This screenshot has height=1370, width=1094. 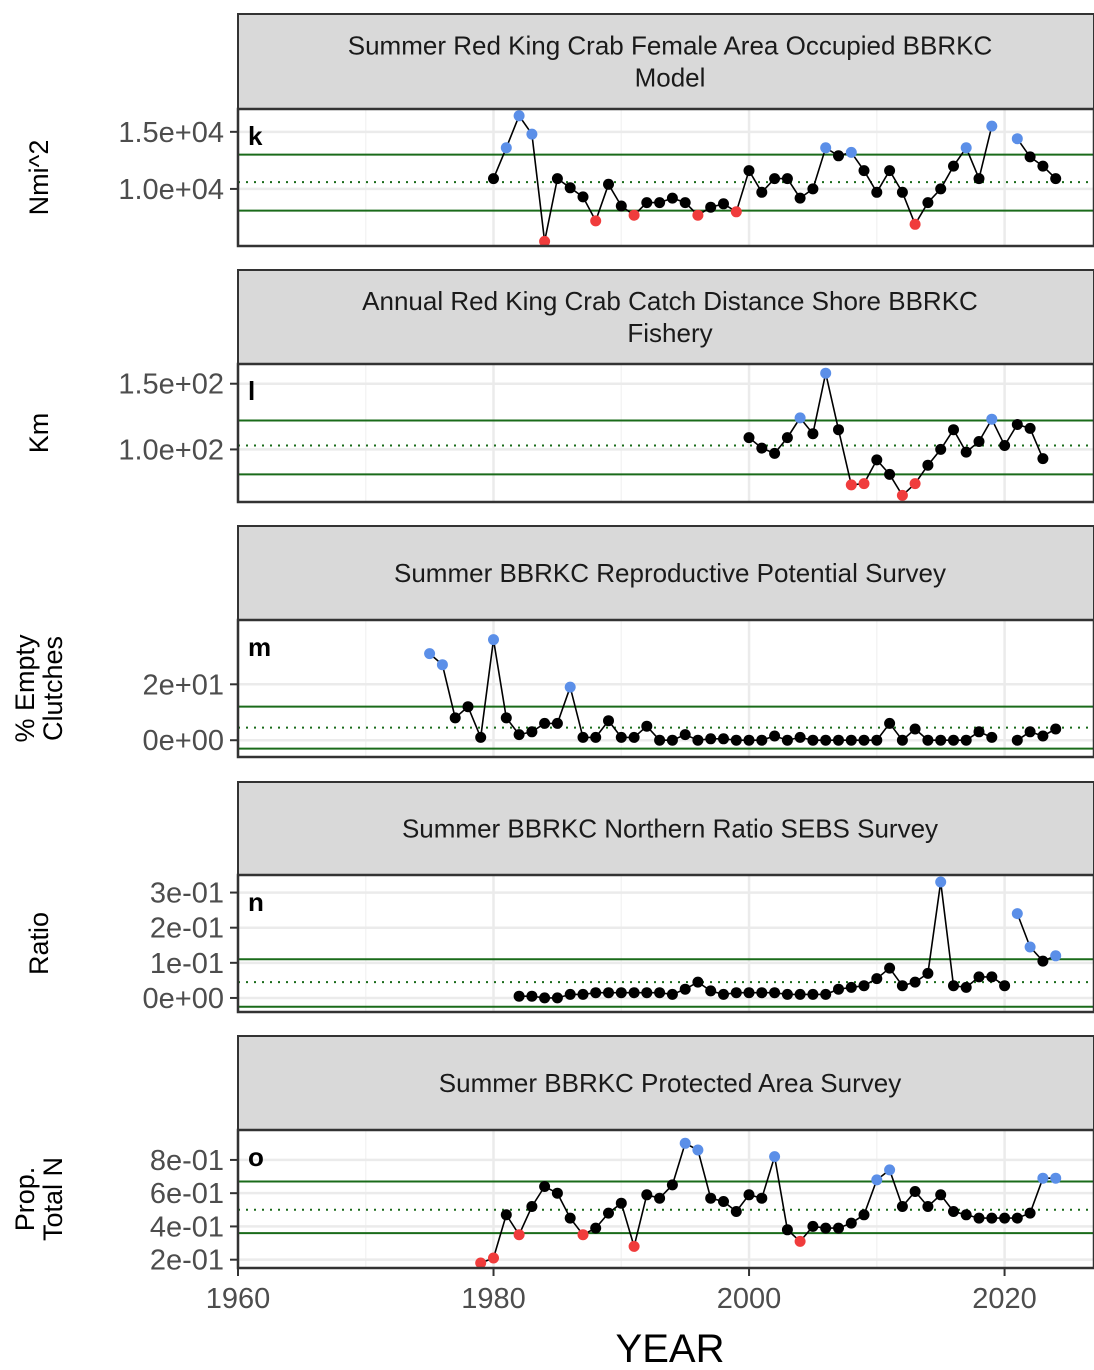 What do you see at coordinates (493, 1299) in the screenshot?
I see `x-tick-label: 1980` at bounding box center [493, 1299].